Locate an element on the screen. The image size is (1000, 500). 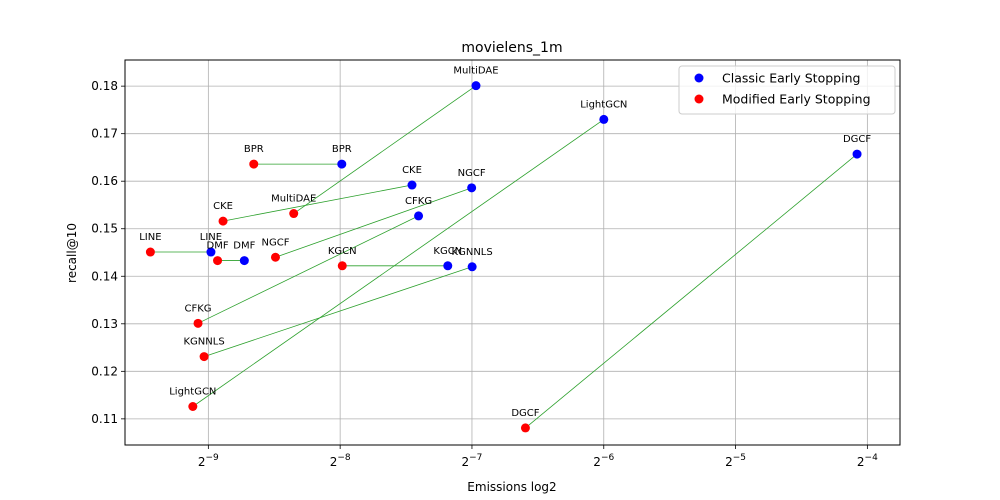
x-axis-ticks: 2−9 2−8 2−7 2−6 2−5 2−4 is located at coordinates (538, 457).